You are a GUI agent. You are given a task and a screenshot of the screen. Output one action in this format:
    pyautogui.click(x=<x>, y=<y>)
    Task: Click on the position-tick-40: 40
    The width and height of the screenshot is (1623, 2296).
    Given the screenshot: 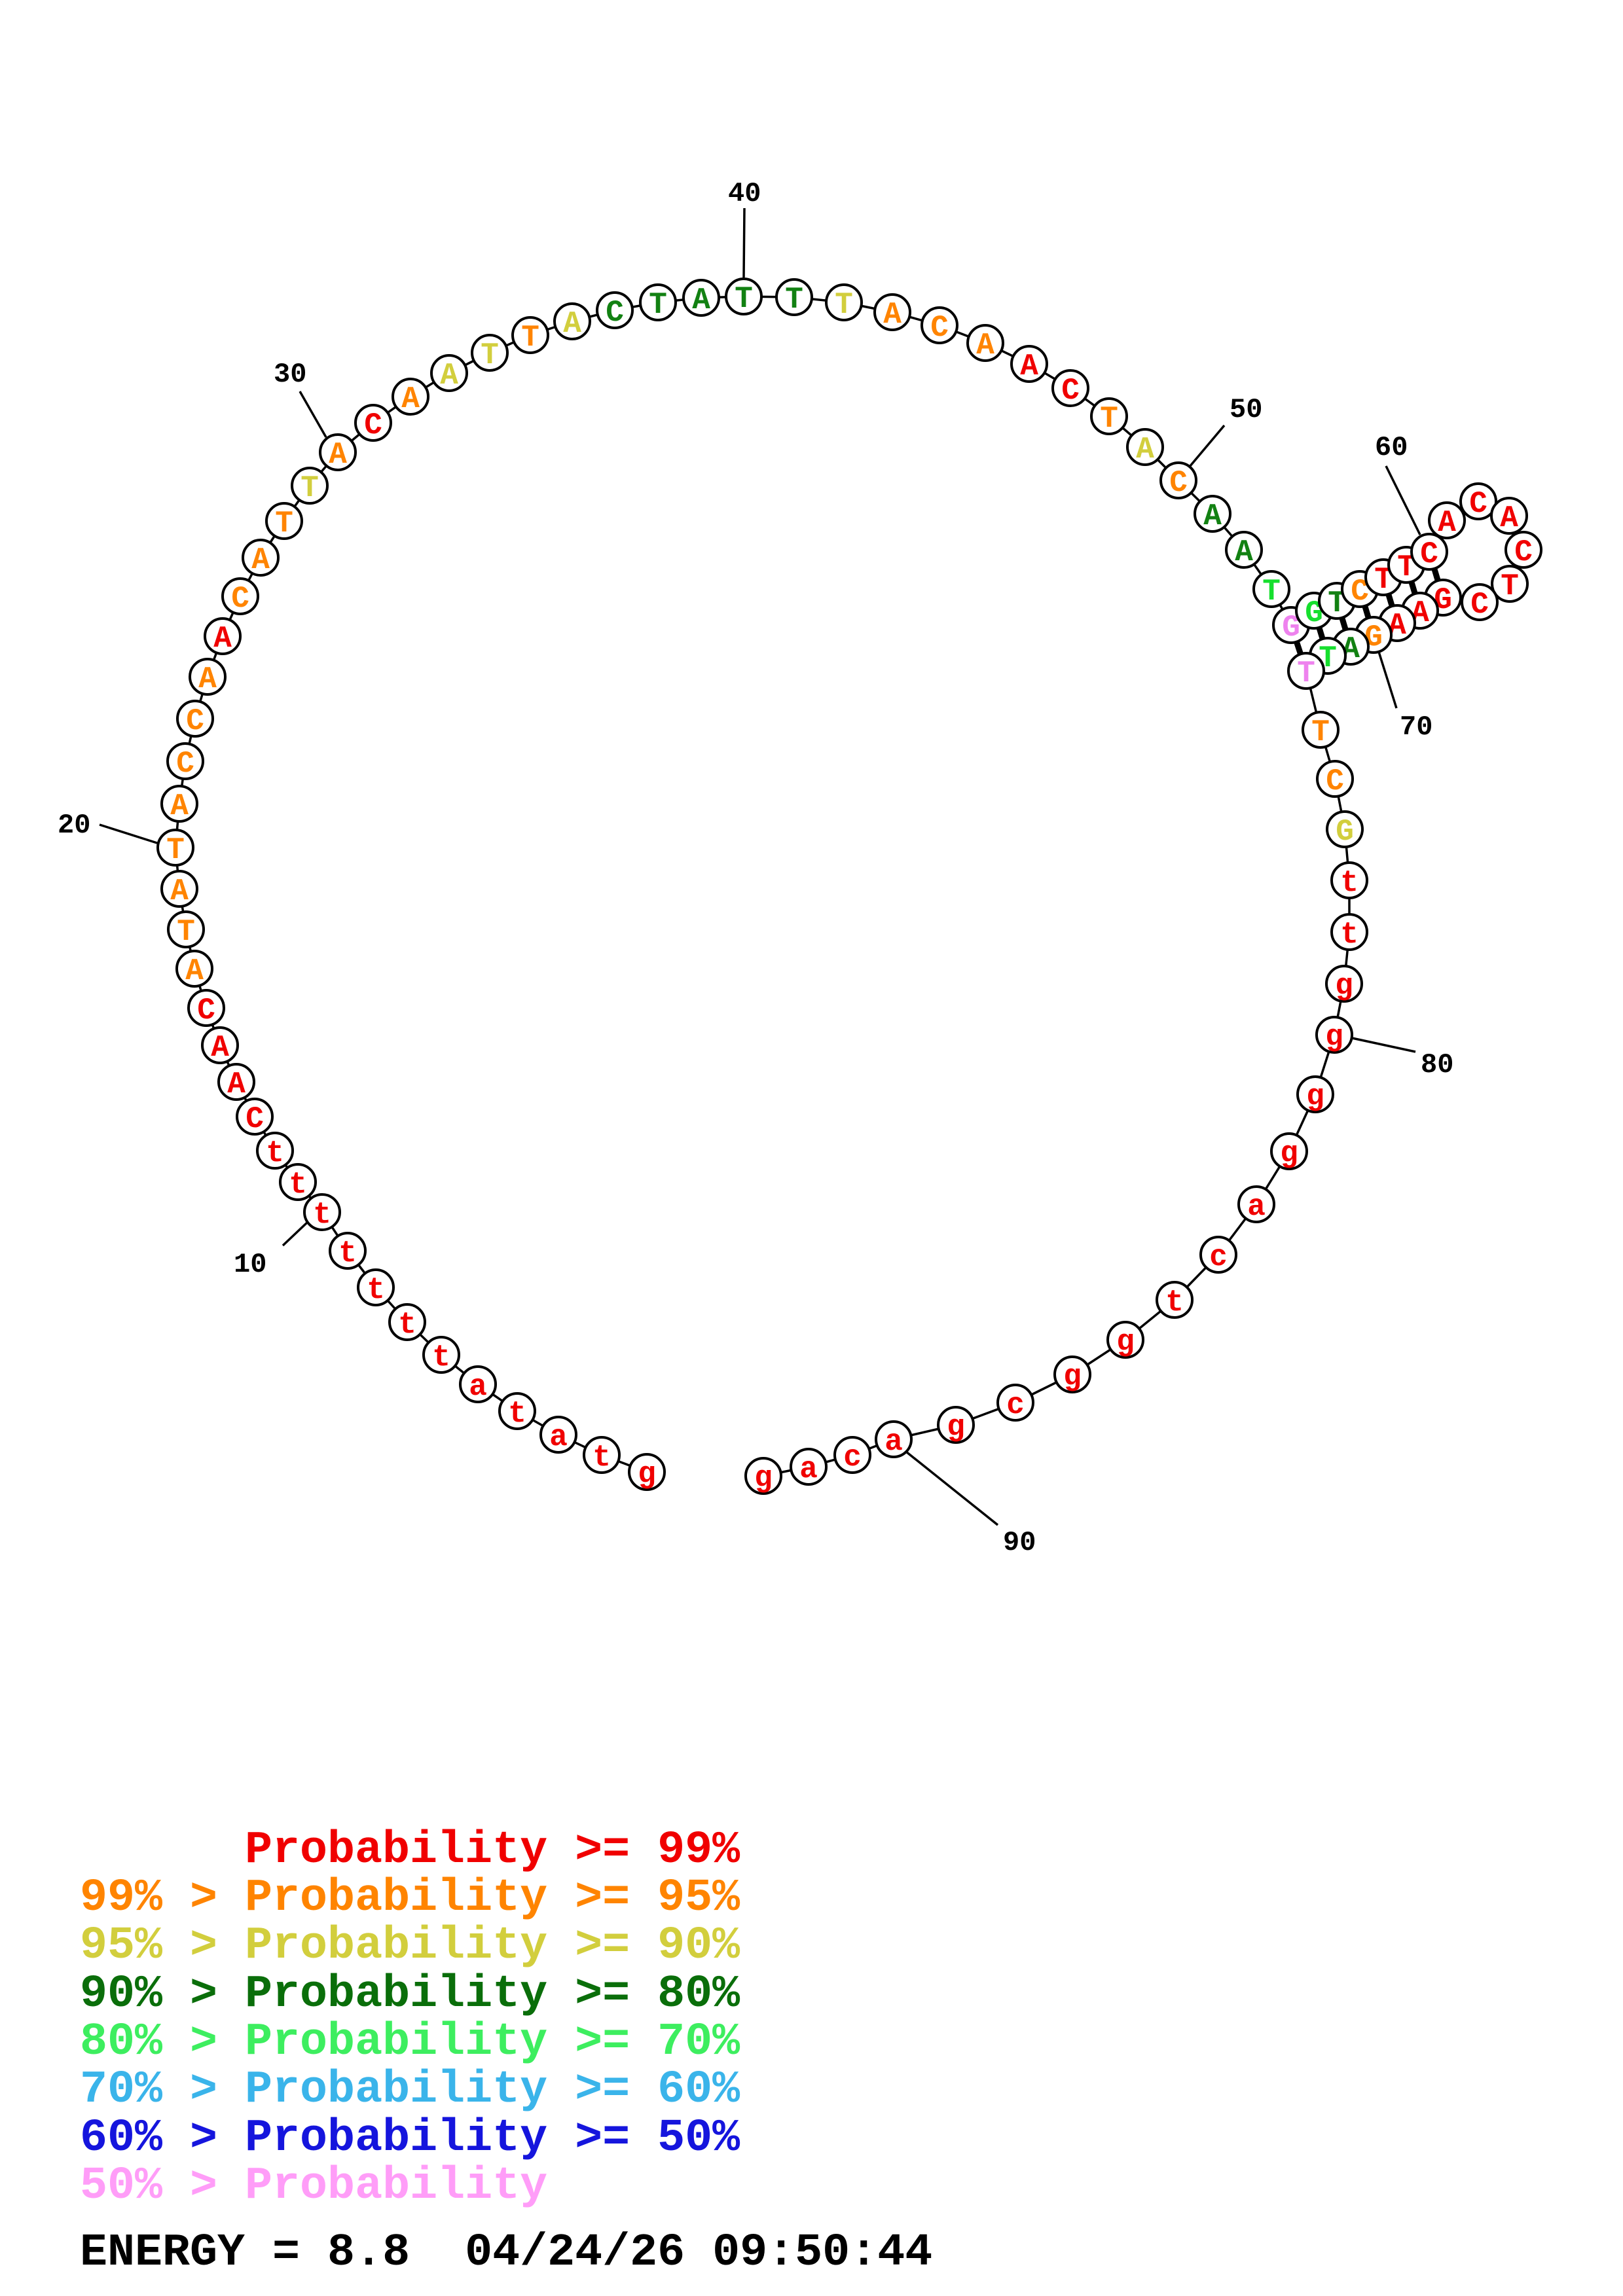 What is the action you would take?
    pyautogui.click(x=744, y=228)
    